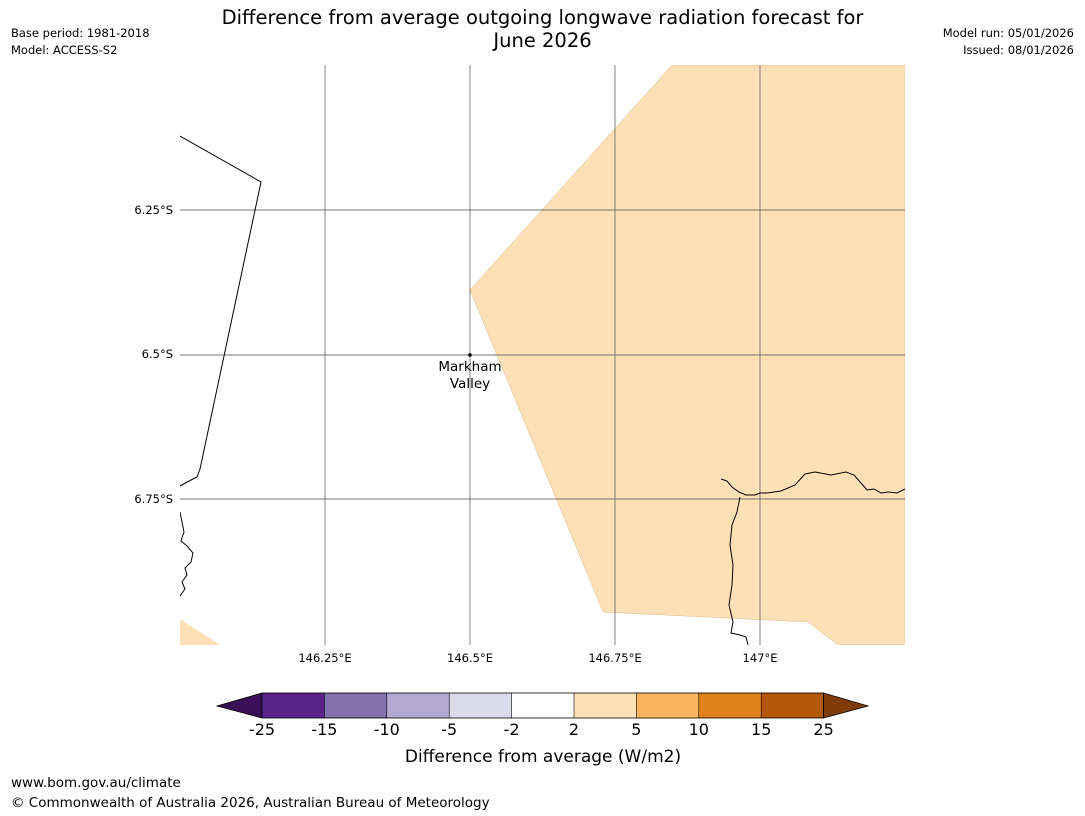 The height and width of the screenshot is (816, 1085). Describe the element at coordinates (542, 40) in the screenshot. I see `map-title-line2: June 2026` at that location.